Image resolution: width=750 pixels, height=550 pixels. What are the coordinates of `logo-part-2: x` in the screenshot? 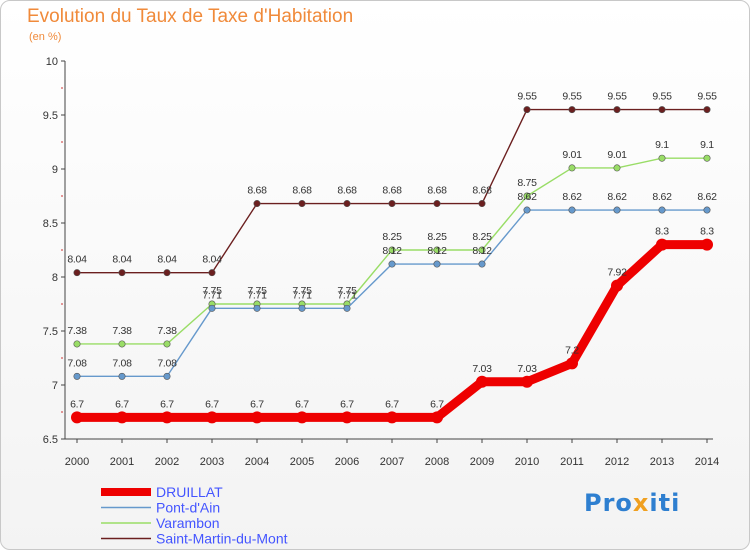 It's located at (641, 503).